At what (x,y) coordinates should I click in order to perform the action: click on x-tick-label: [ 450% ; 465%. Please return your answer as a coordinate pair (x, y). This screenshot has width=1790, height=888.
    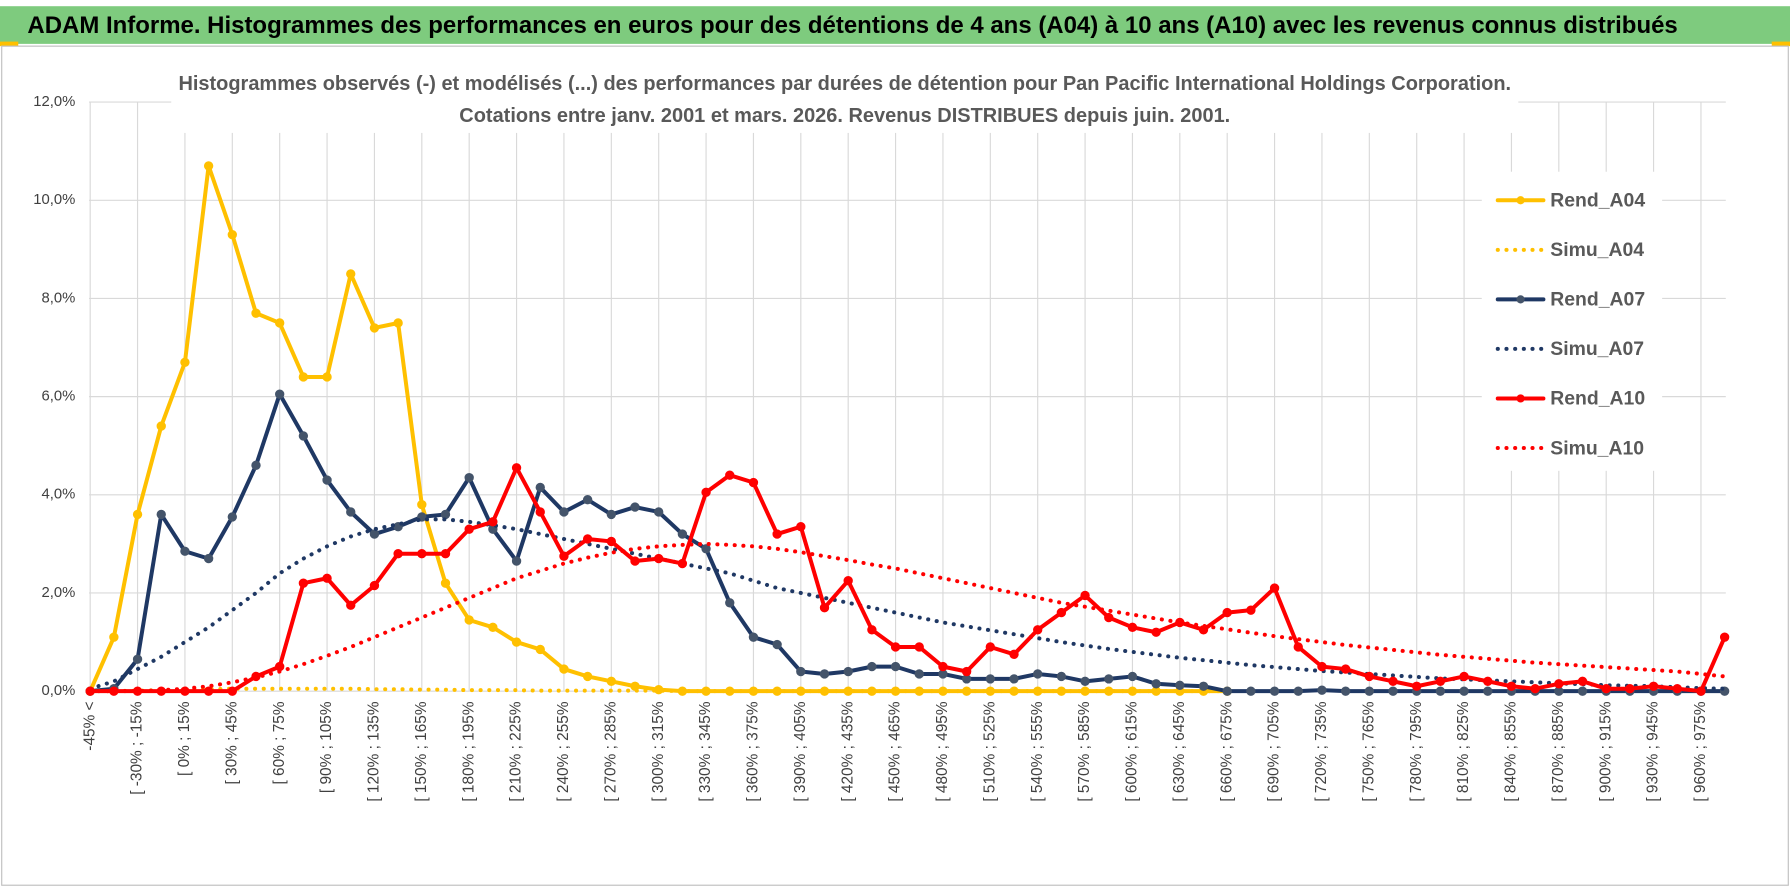
    Looking at the image, I should click on (895, 751).